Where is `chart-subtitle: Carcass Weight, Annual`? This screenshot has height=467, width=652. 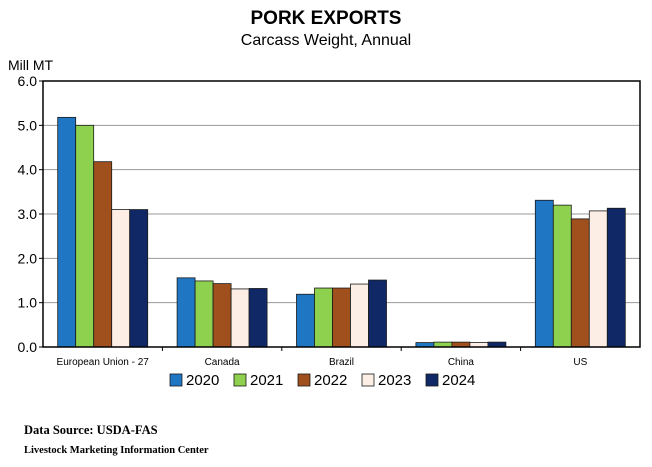
chart-subtitle: Carcass Weight, Annual is located at coordinates (326, 40).